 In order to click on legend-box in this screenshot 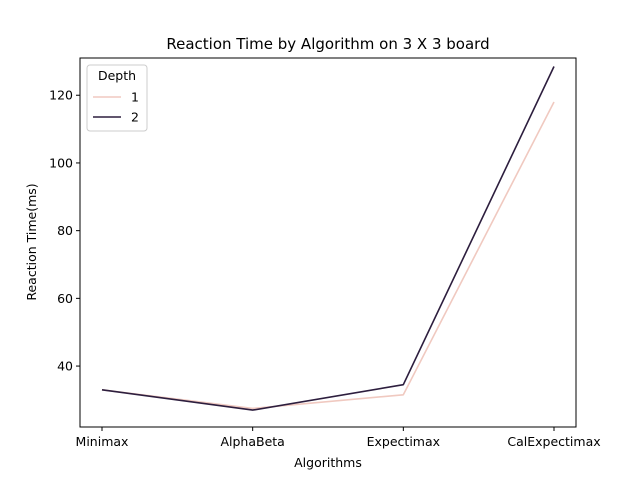, I will do `click(117, 98)`.